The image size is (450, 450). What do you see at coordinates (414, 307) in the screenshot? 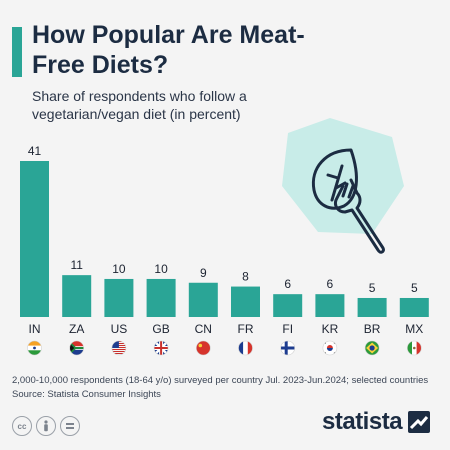
I see `bar-mx` at bounding box center [414, 307].